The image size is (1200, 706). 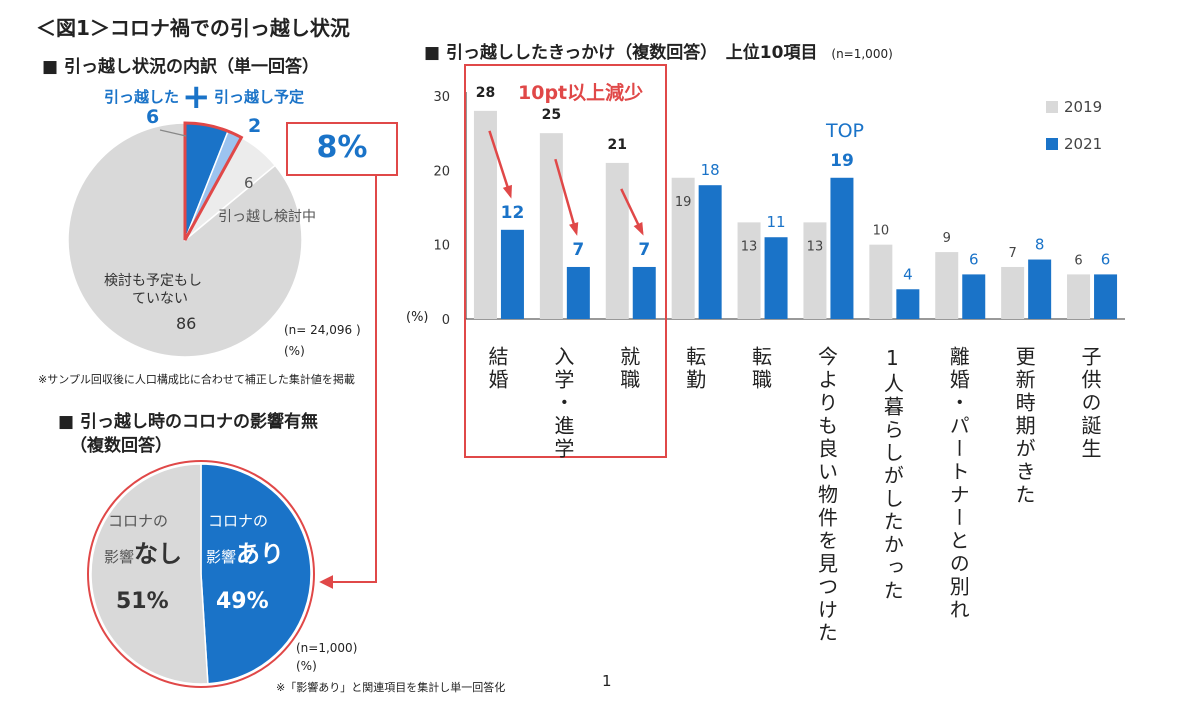 I want to click on left-top-sample-note: (n= 24,096 ), so click(x=322, y=330).